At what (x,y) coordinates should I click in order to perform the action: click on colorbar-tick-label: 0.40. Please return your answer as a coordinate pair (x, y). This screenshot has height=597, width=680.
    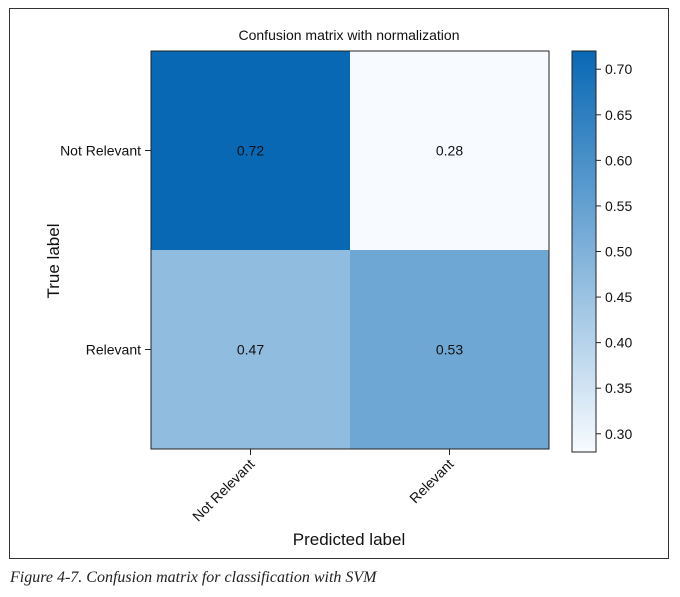
    Looking at the image, I should click on (618, 343).